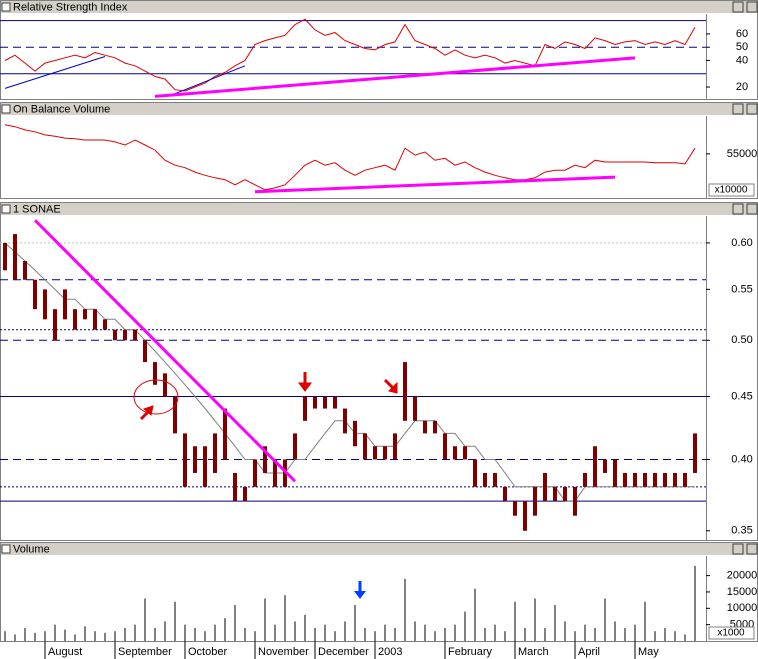  Describe the element at coordinates (731, 190) in the screenshot. I see `unit-label: x10000` at that location.